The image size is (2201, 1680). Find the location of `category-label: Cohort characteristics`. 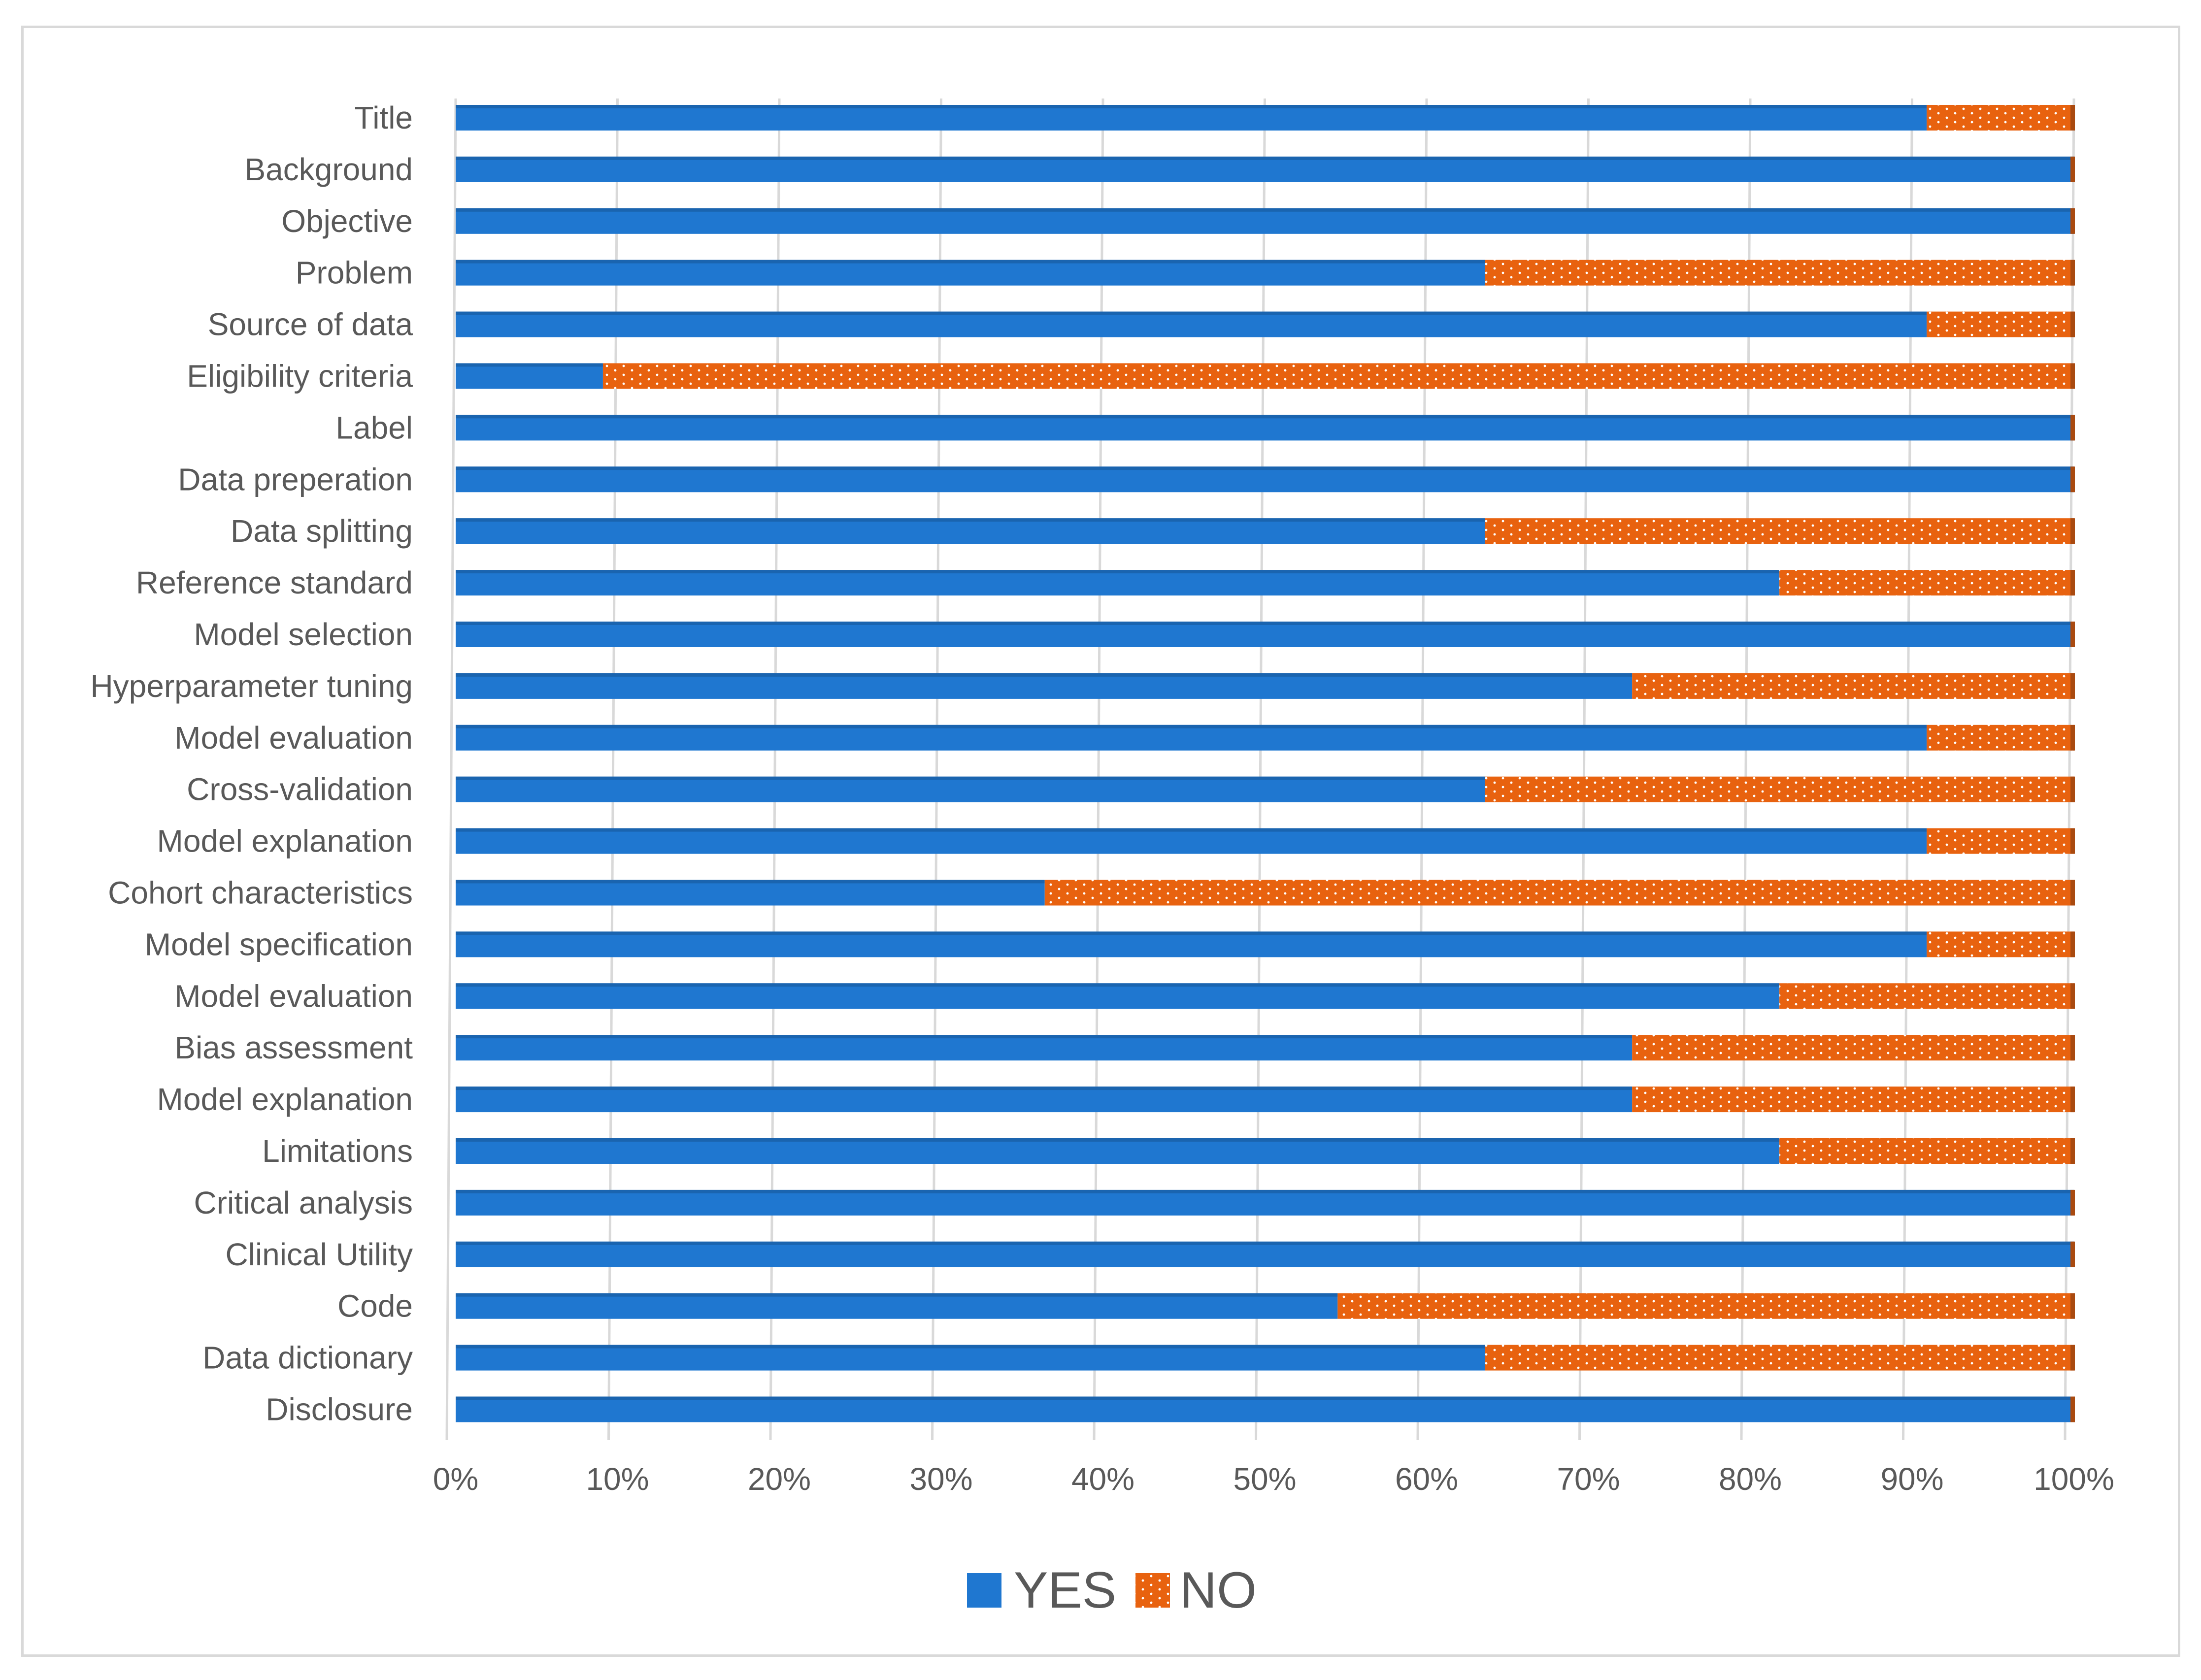

category-label: Cohort characteristics is located at coordinates (260, 893).